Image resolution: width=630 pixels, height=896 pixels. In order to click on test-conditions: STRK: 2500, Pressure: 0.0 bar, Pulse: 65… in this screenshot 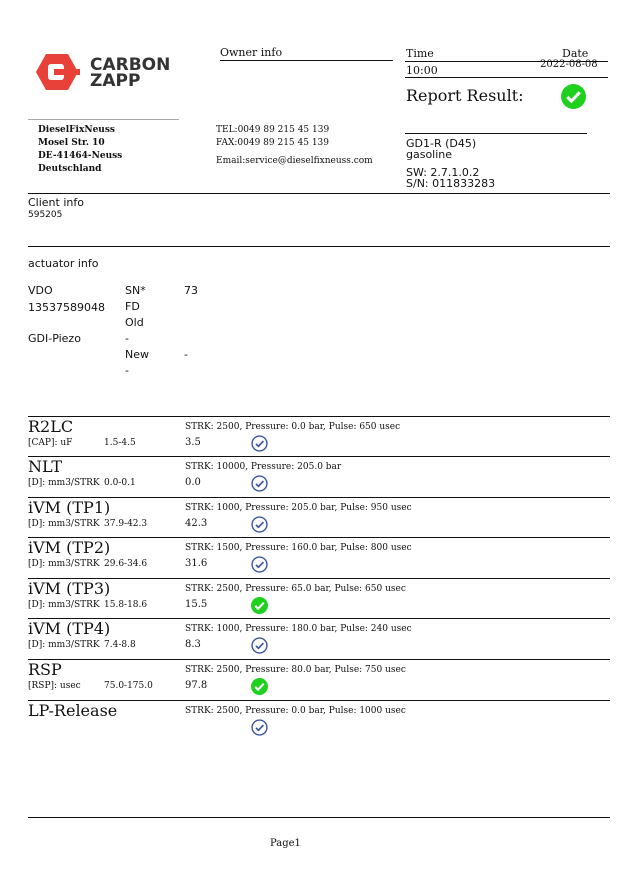, I will do `click(293, 427)`.